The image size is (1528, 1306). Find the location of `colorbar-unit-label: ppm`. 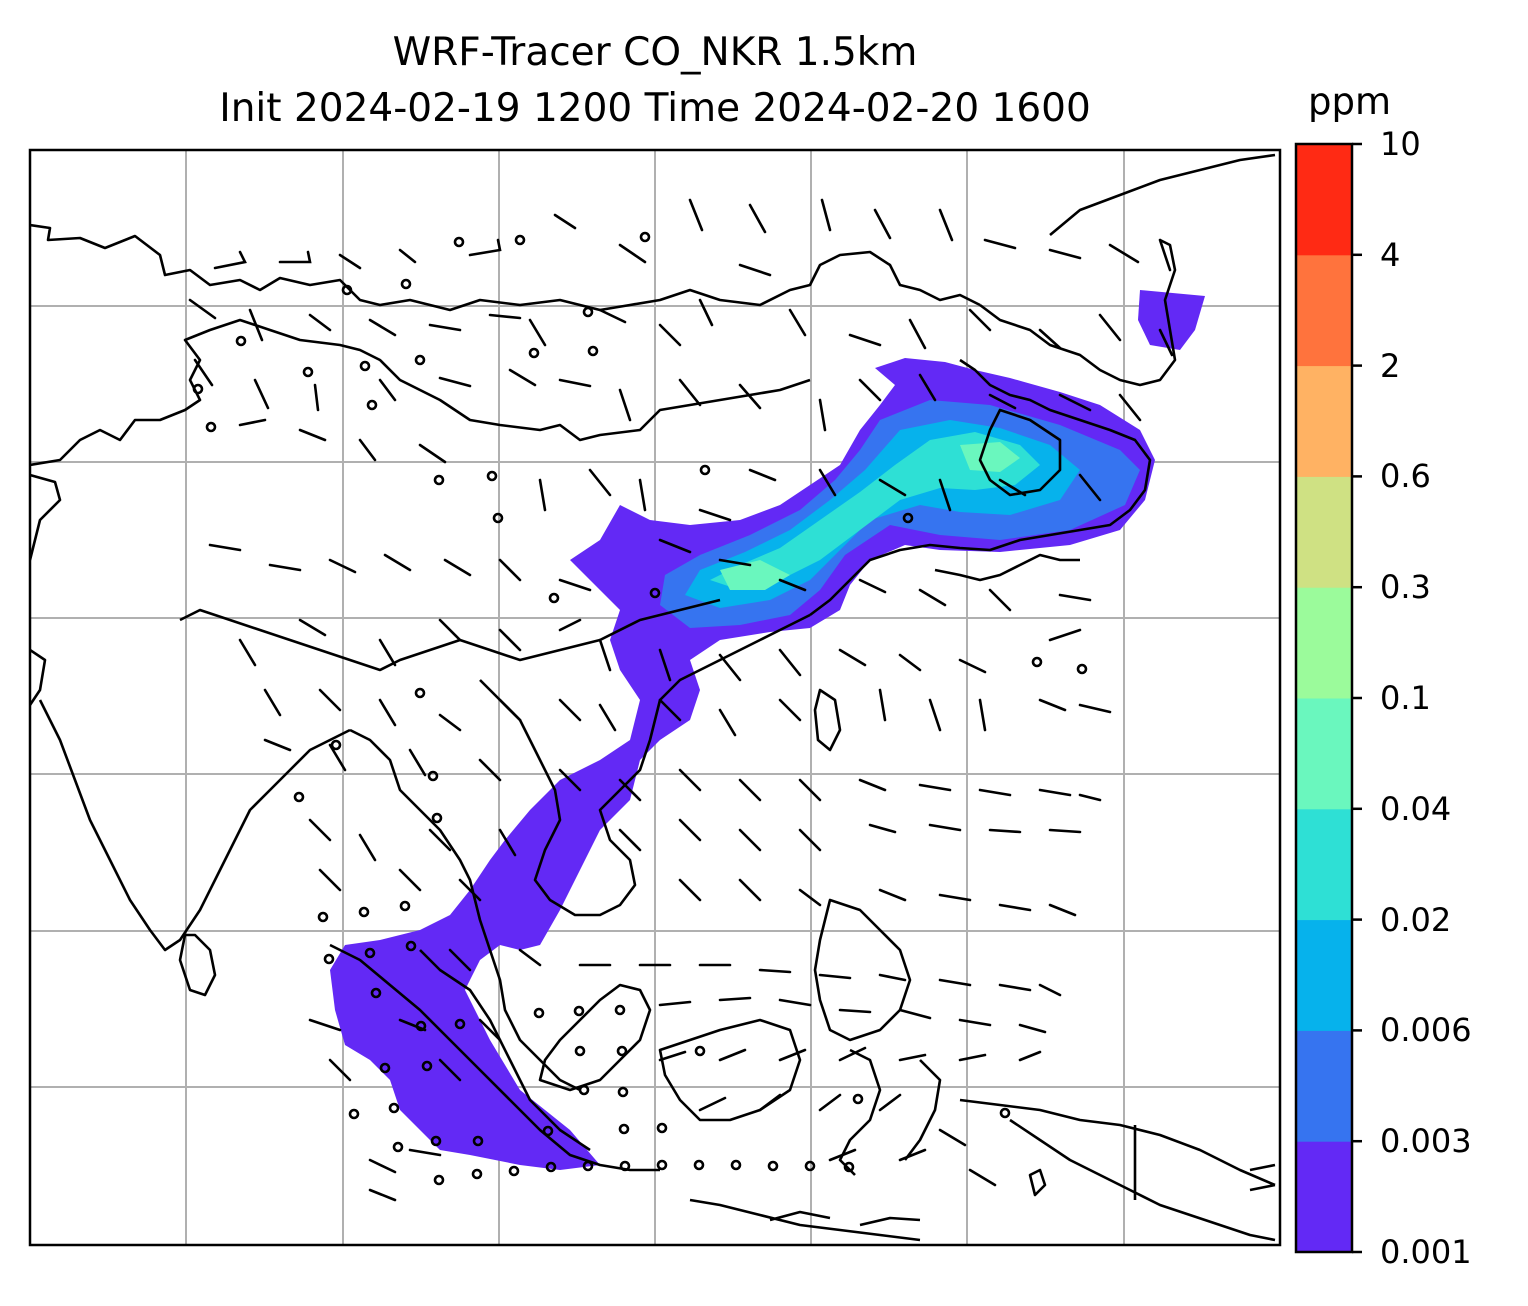

colorbar-unit-label: ppm is located at coordinates (1350, 101).